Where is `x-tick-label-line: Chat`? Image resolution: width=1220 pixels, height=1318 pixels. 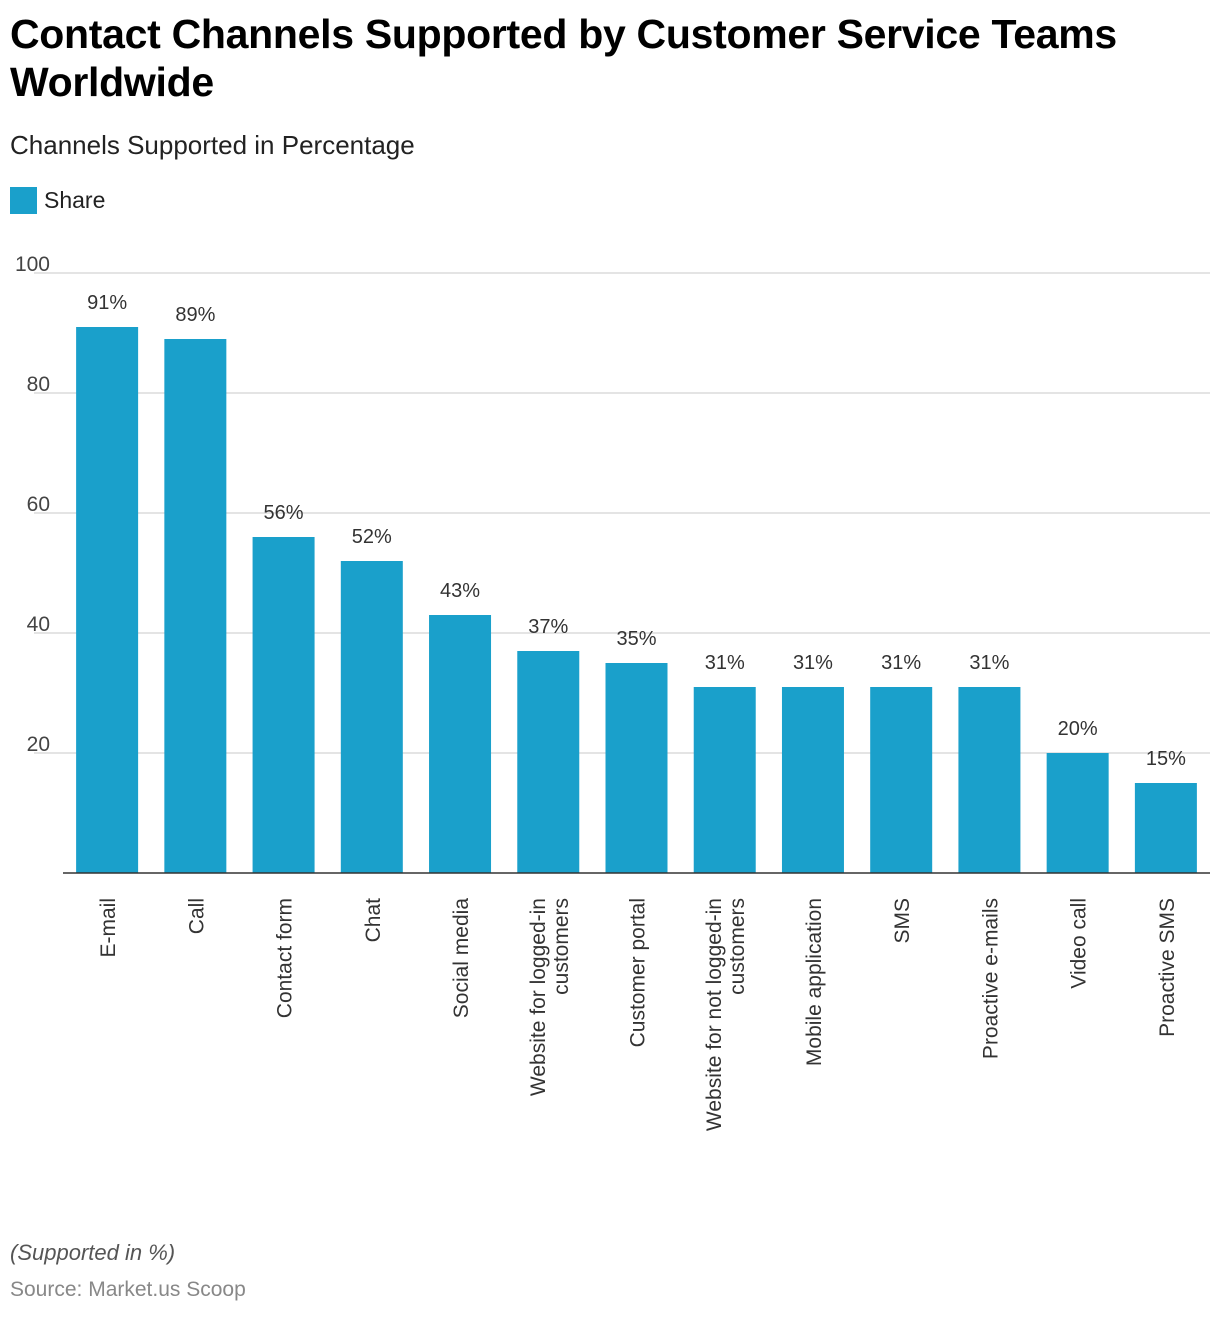
x-tick-label-line: Chat is located at coordinates (373, 920).